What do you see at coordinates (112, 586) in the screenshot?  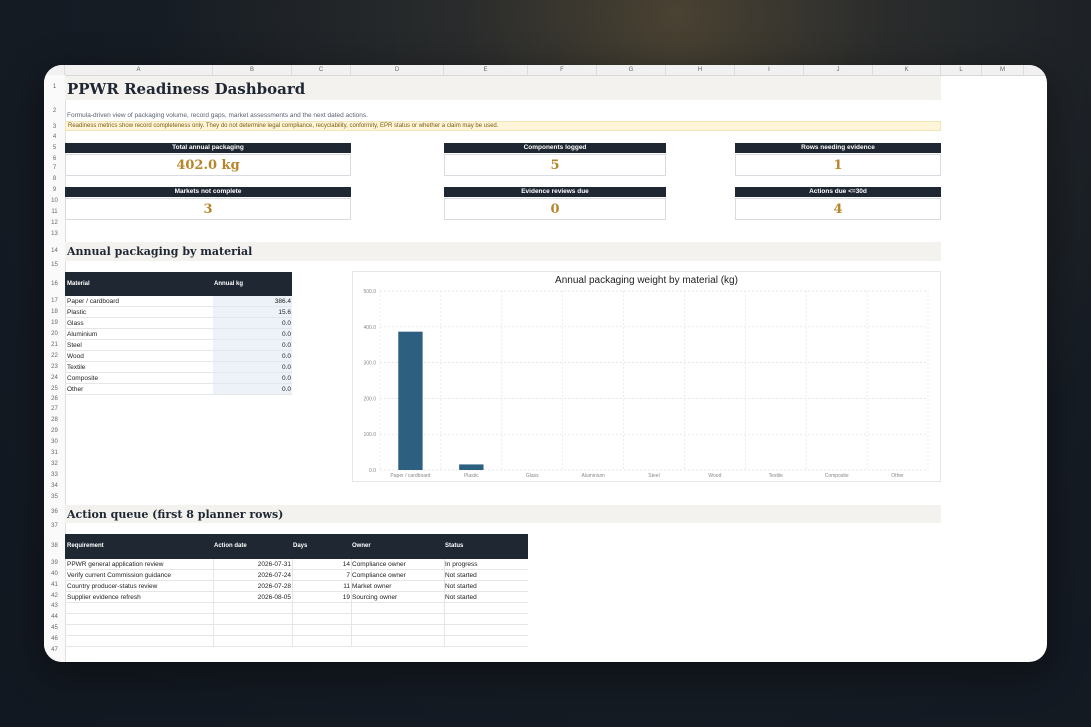 I see `requirement-cell: Country producer-status review` at bounding box center [112, 586].